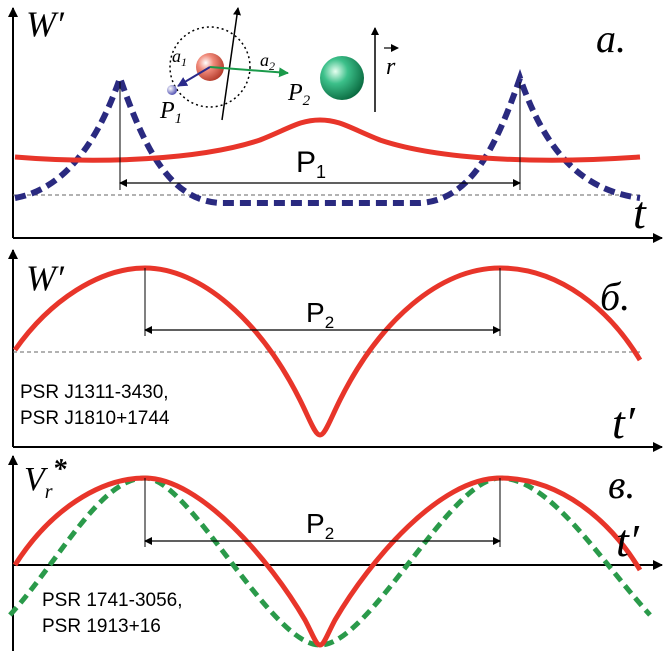  Describe the element at coordinates (391, 67) in the screenshot. I see `vector-label: r` at that location.